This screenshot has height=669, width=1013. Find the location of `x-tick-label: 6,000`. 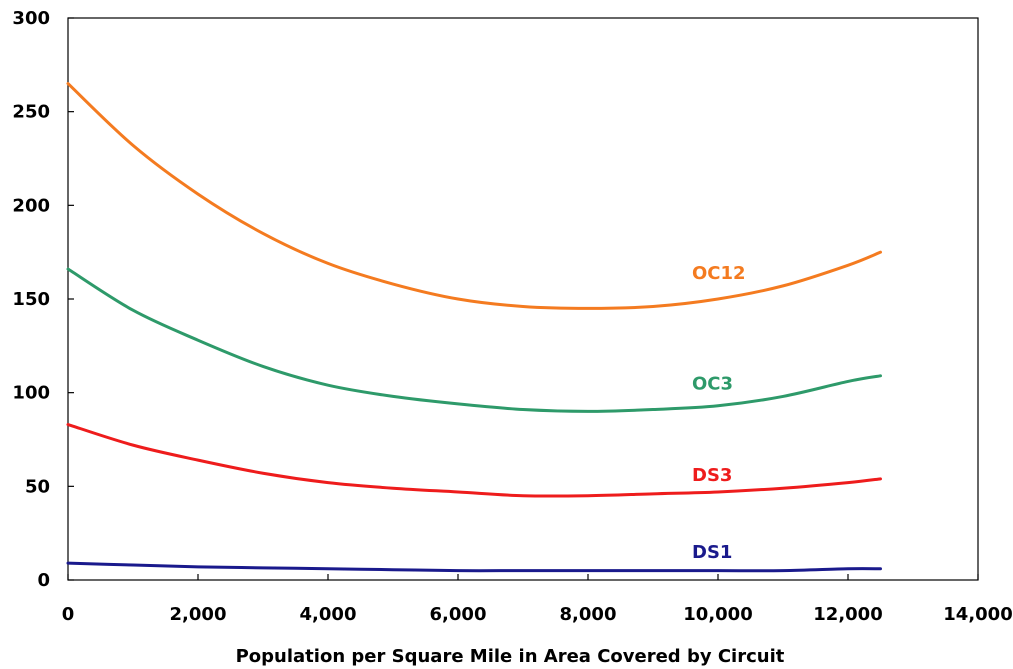

x-tick-label: 6,000 is located at coordinates (458, 614).